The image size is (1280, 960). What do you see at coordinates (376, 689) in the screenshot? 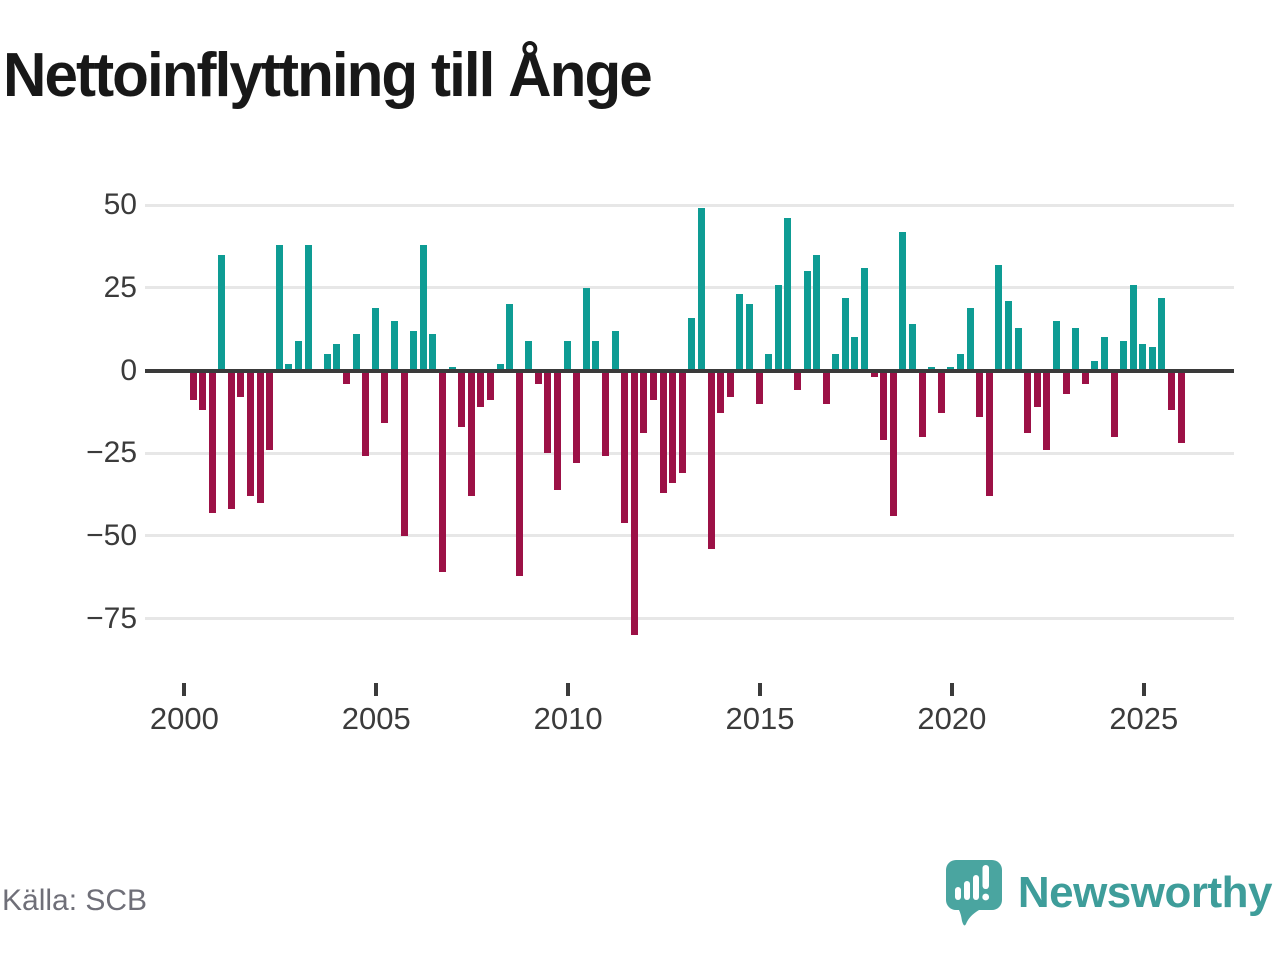
I see `x-tick-2005` at bounding box center [376, 689].